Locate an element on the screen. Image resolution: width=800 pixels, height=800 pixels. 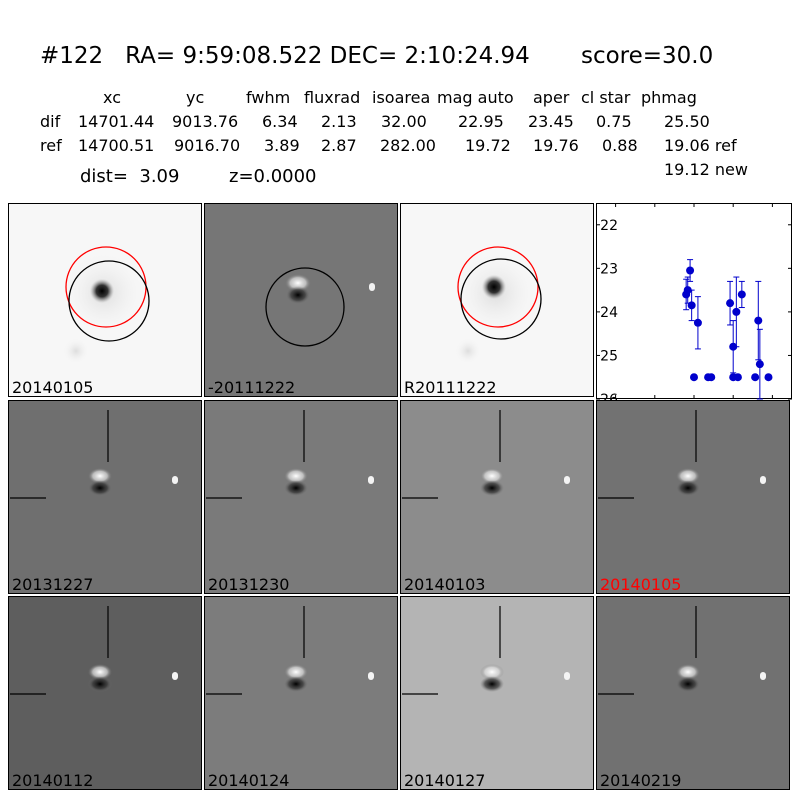
red-aperture-circle is located at coordinates (498, 287).